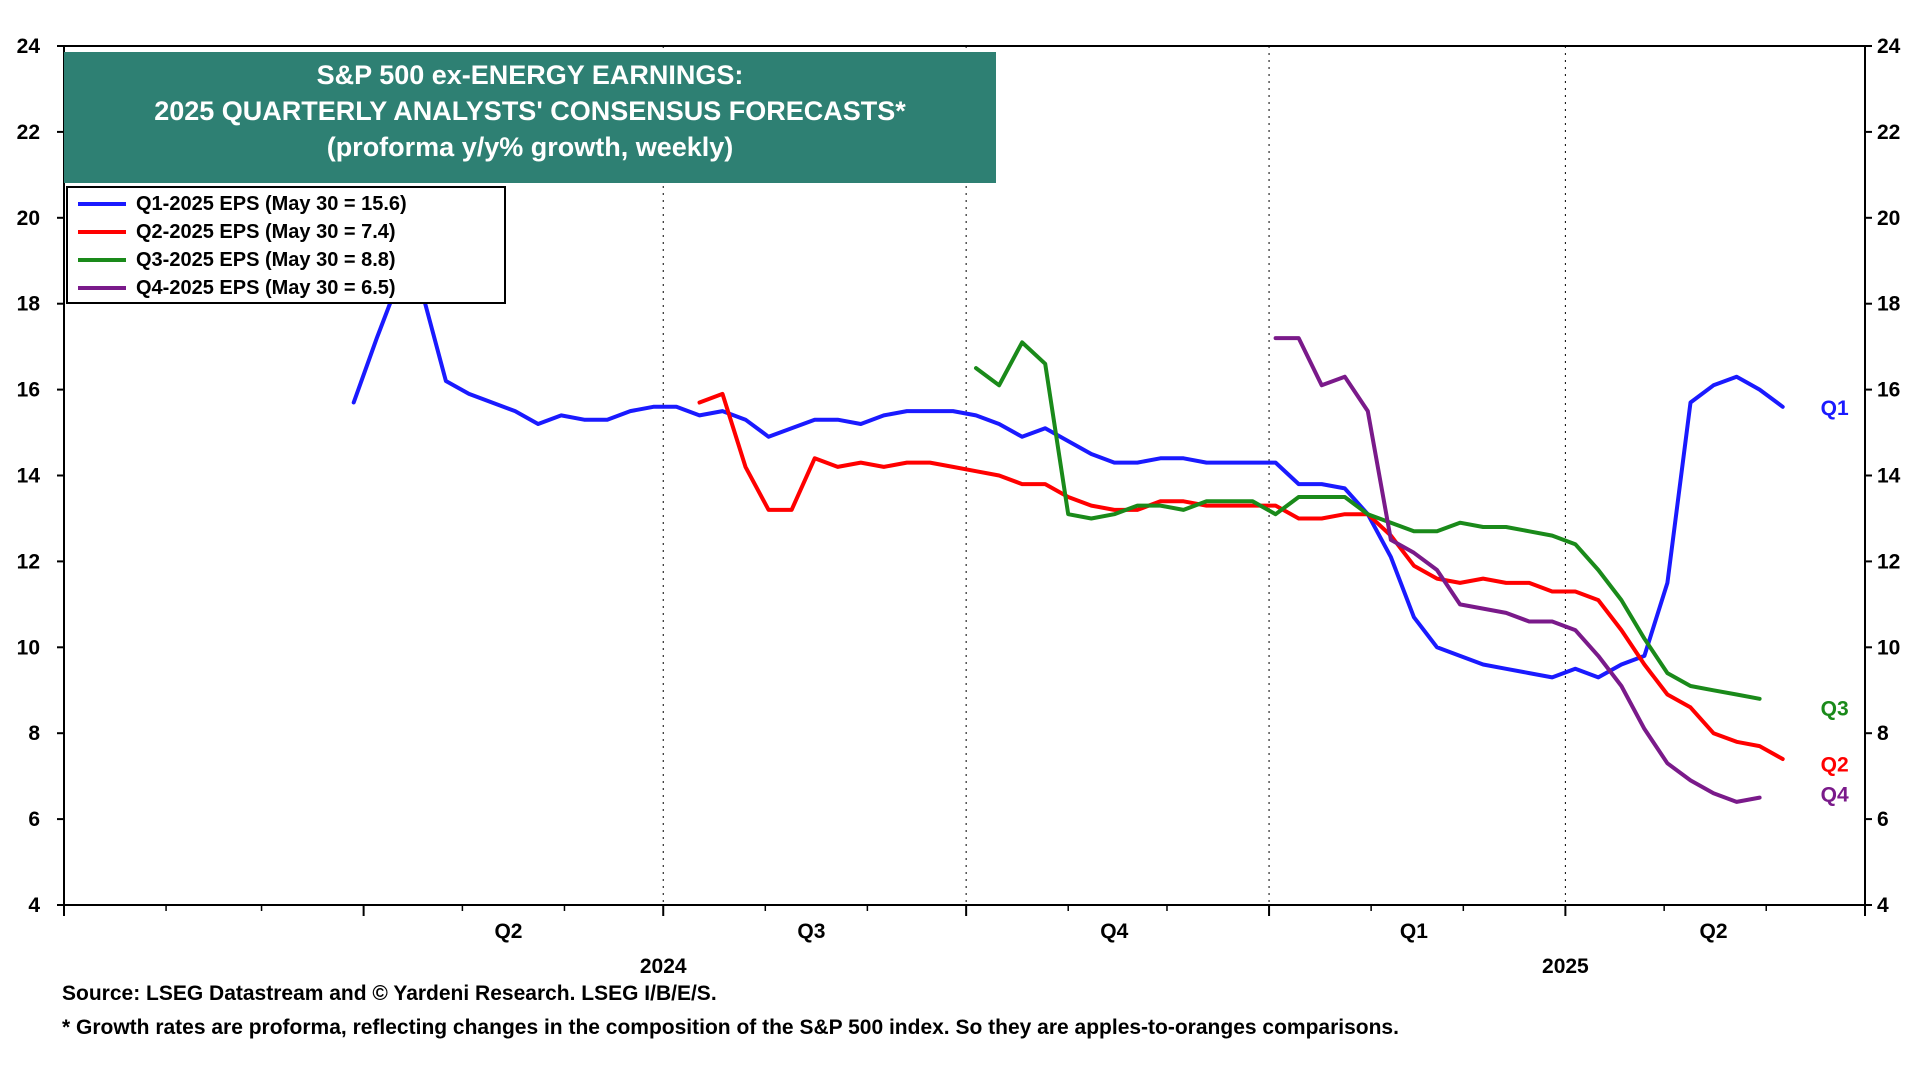 Image resolution: width=1920 pixels, height=1080 pixels. Describe the element at coordinates (29, 476) in the screenshot. I see `y-tick-label-left-5: 14` at that location.